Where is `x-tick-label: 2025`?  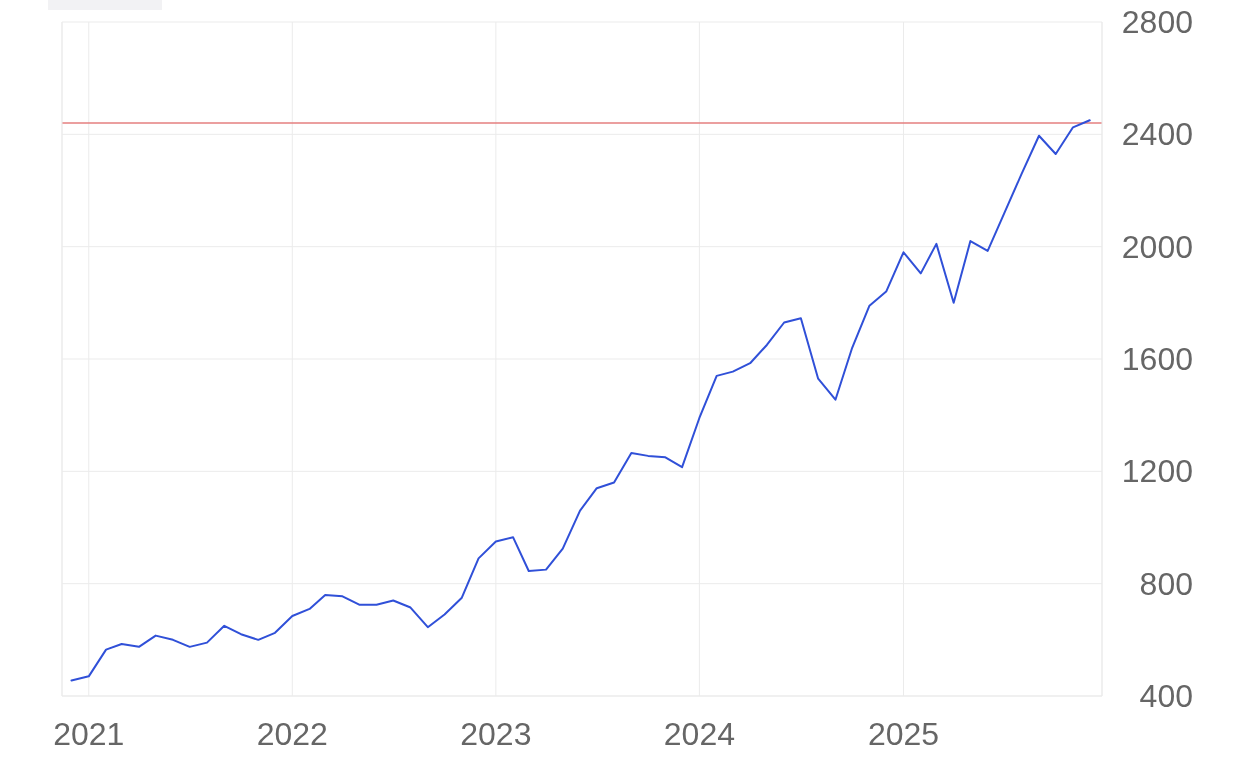 x-tick-label: 2025 is located at coordinates (903, 733).